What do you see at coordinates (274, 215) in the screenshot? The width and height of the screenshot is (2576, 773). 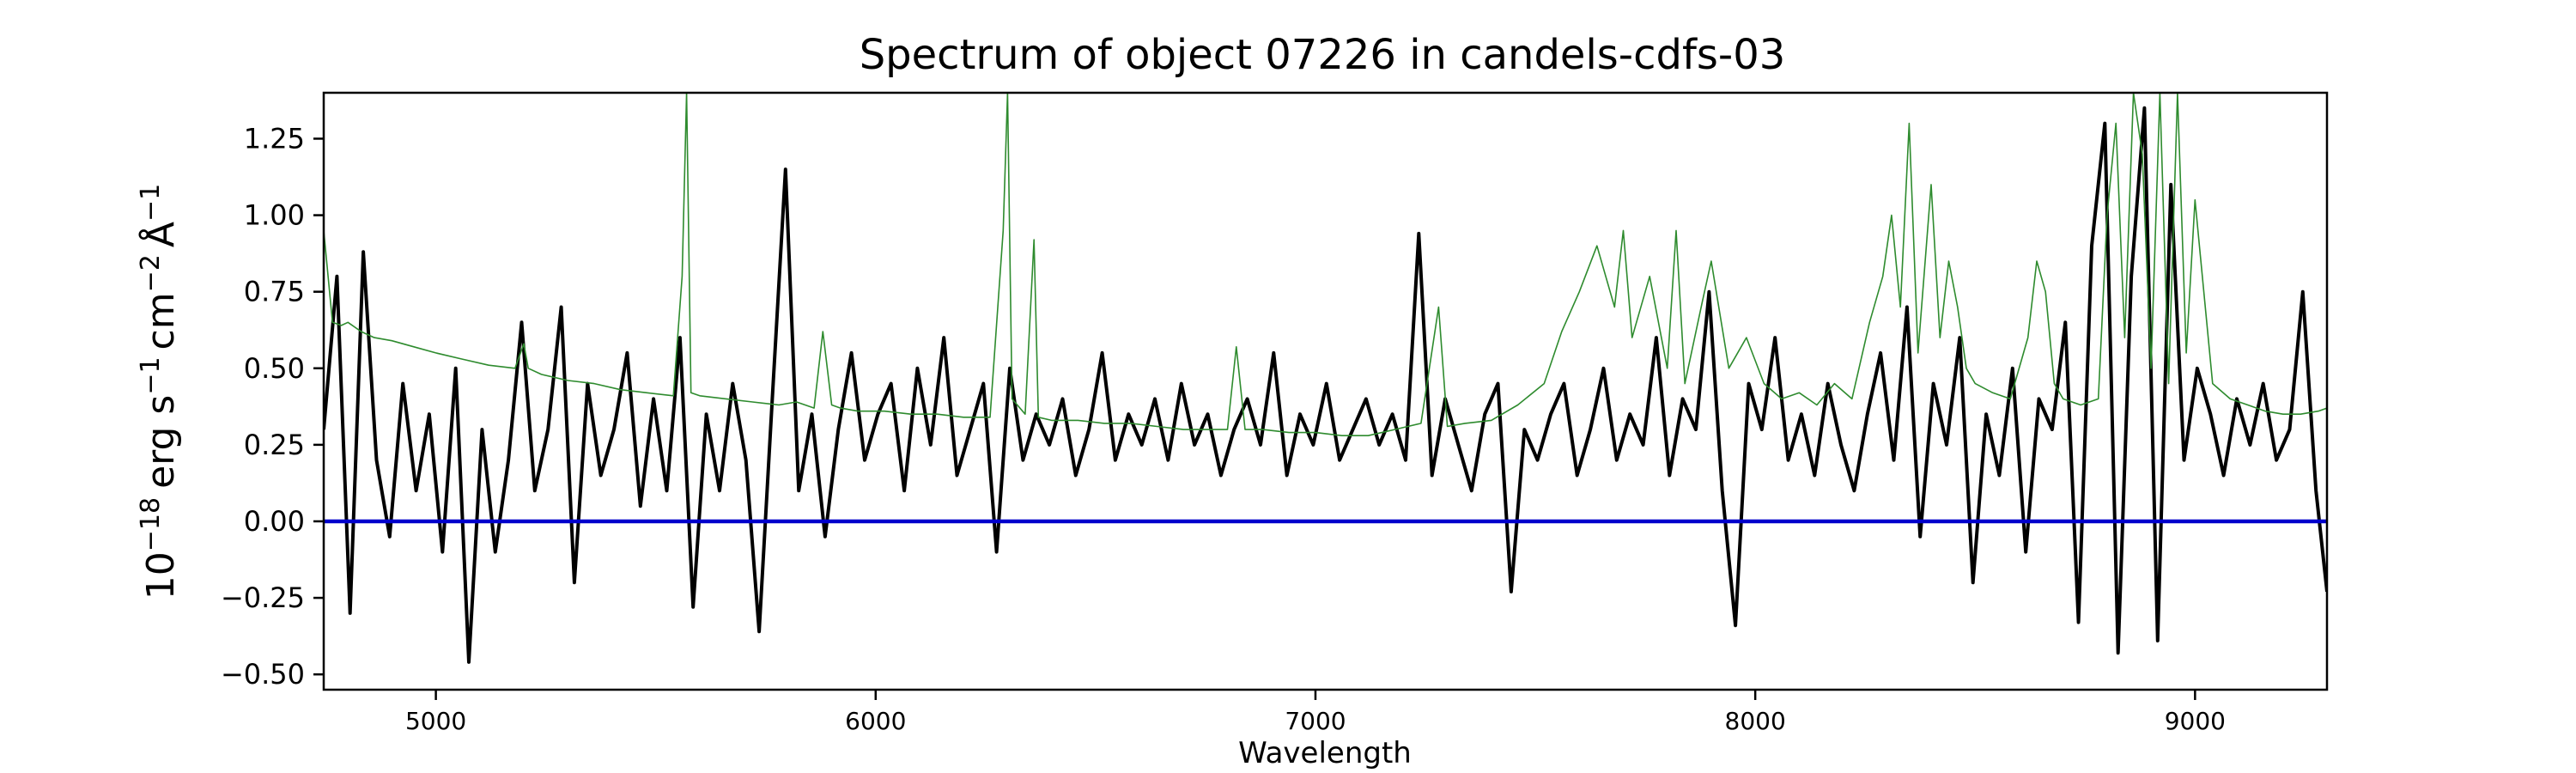 I see `y-tick-label: 1.00` at bounding box center [274, 215].